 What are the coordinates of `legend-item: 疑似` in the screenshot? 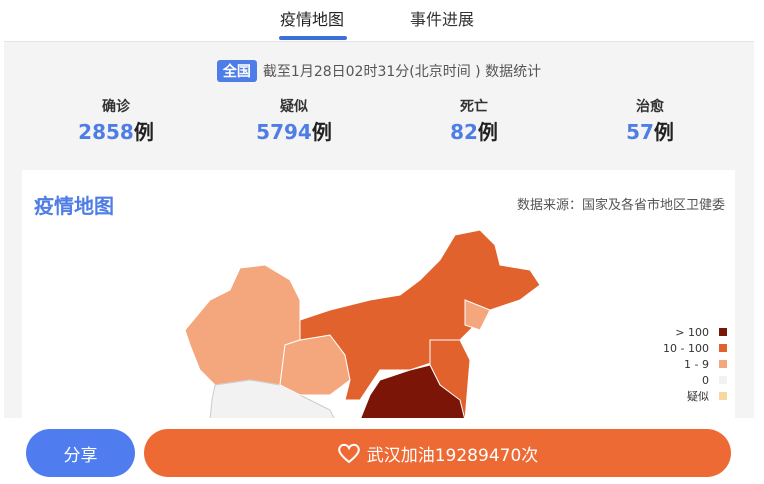 It's located at (695, 396).